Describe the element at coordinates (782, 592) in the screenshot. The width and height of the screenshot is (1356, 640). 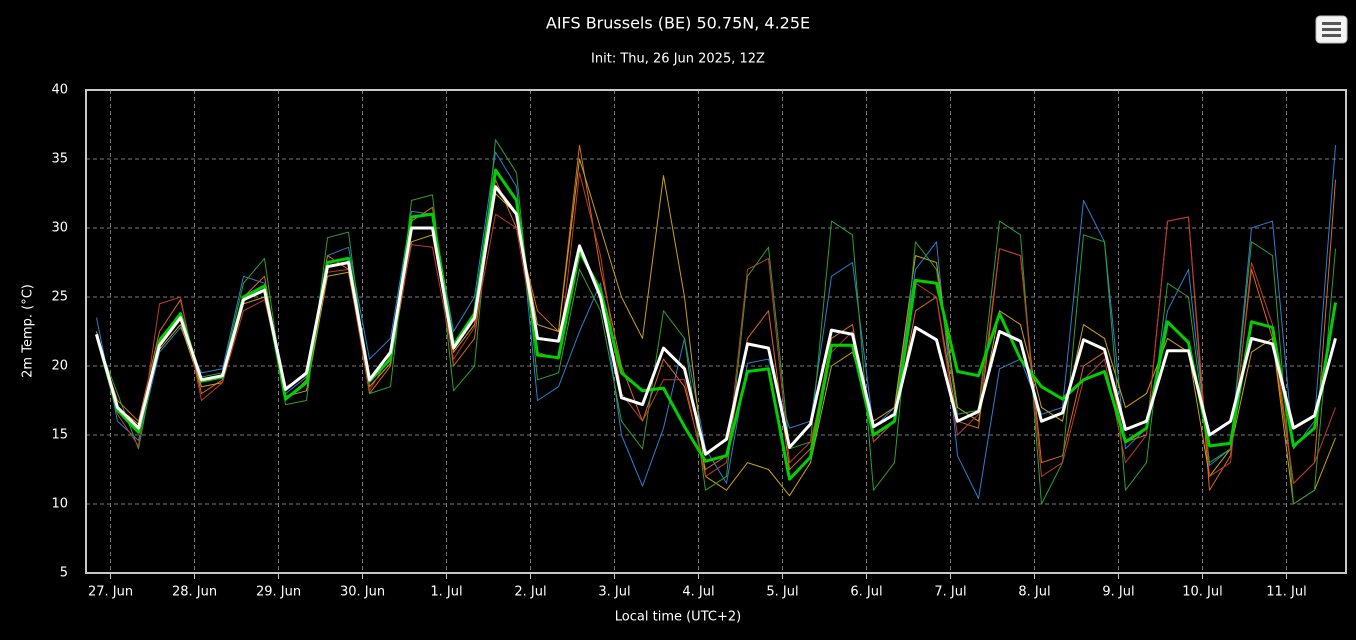
I see `x-tick-label: 5. Jul` at that location.